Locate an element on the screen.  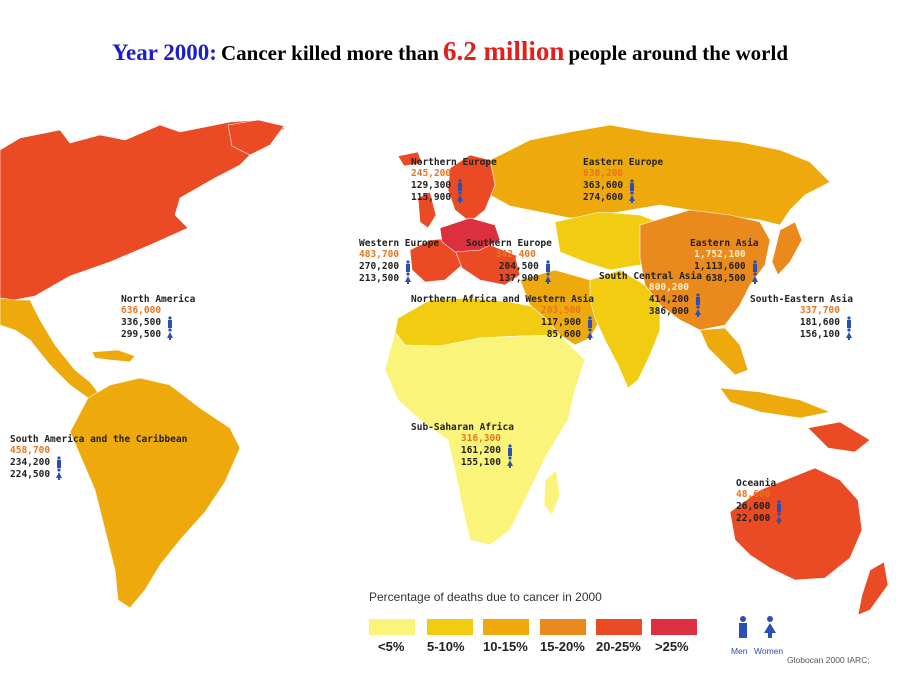
region-women: 274,600 is located at coordinates (623, 197).